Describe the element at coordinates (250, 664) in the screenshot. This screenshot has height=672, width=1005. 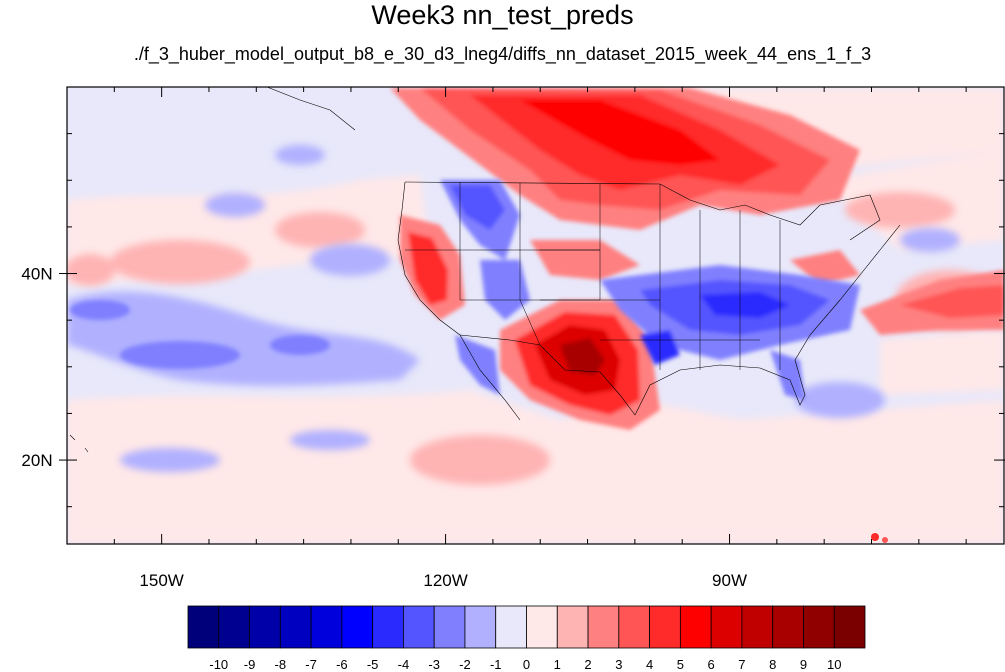
I see `colorbar-label: -9` at that location.